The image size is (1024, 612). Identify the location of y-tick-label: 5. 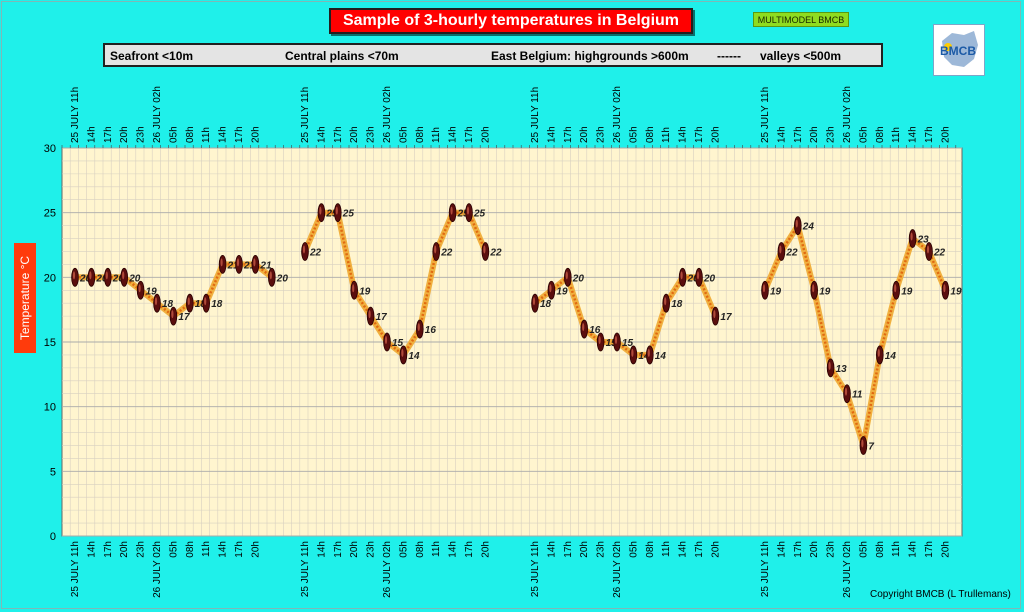
(53, 472).